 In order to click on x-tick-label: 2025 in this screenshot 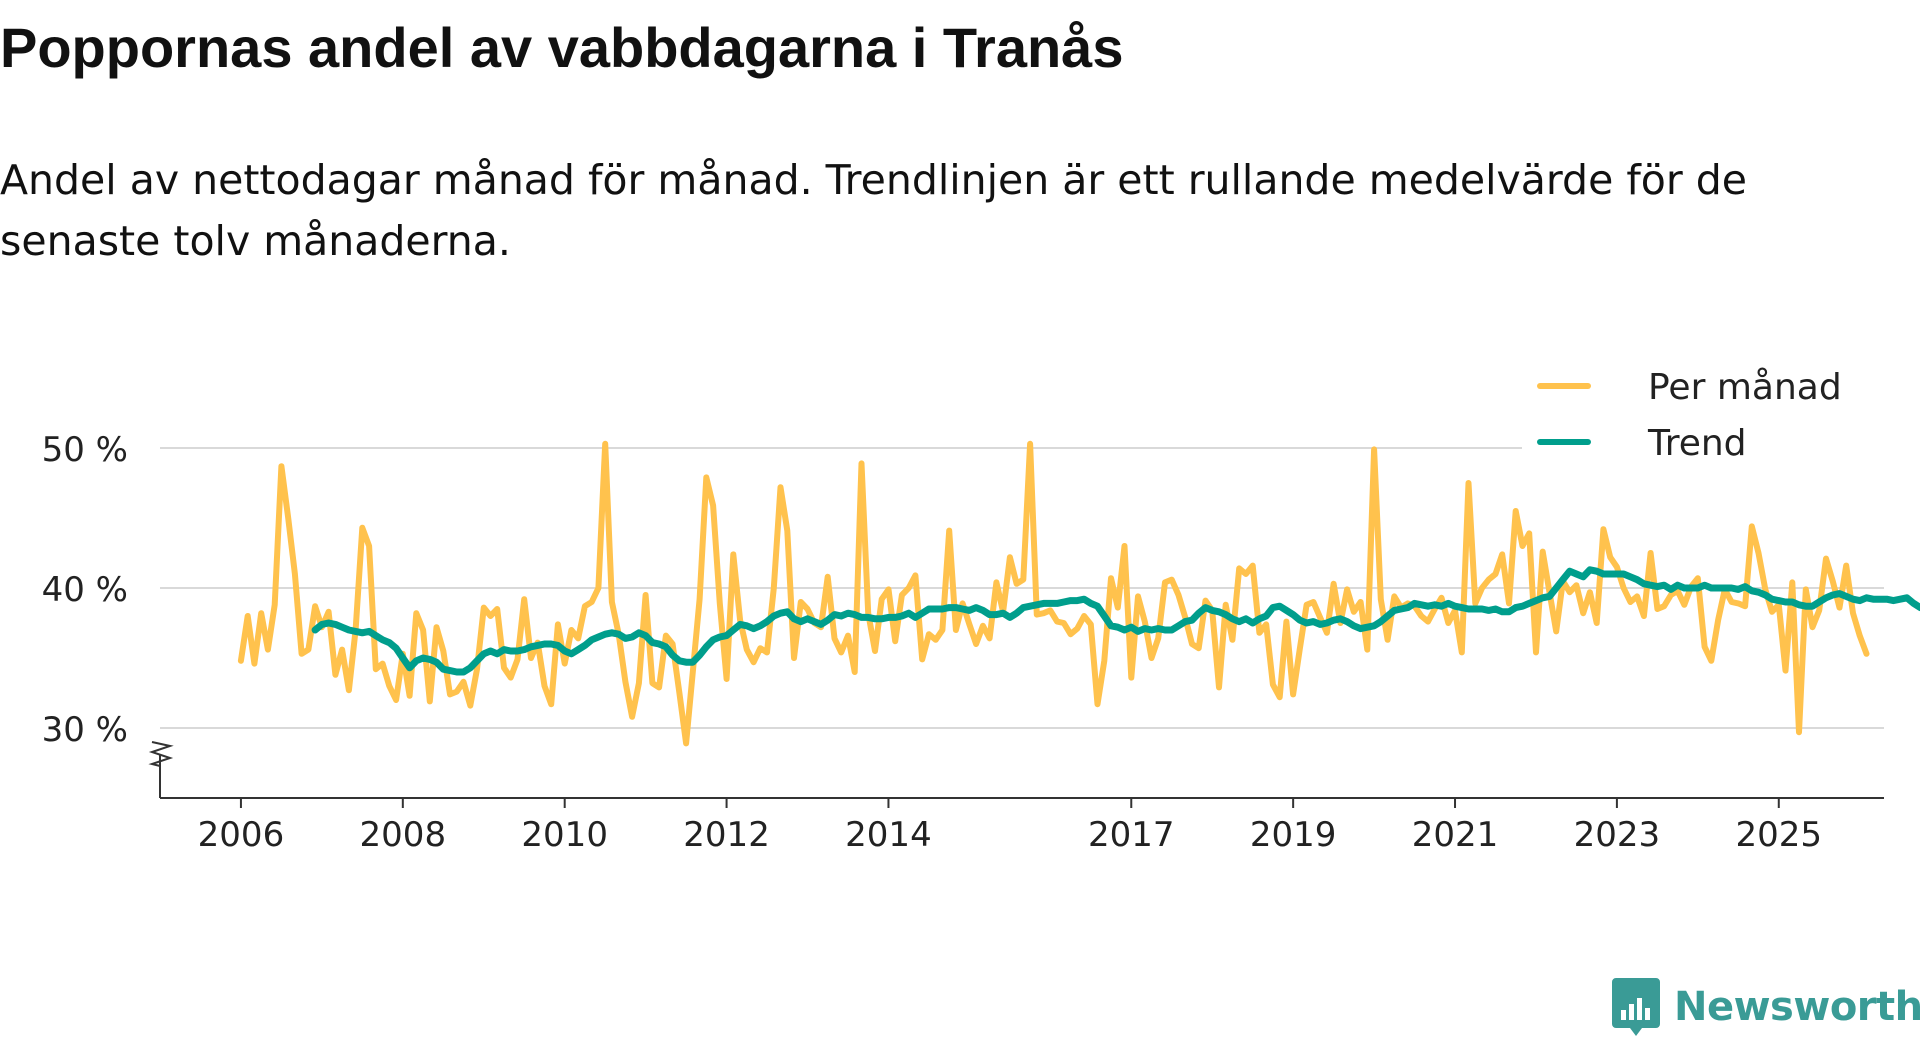, I will do `click(1779, 835)`.